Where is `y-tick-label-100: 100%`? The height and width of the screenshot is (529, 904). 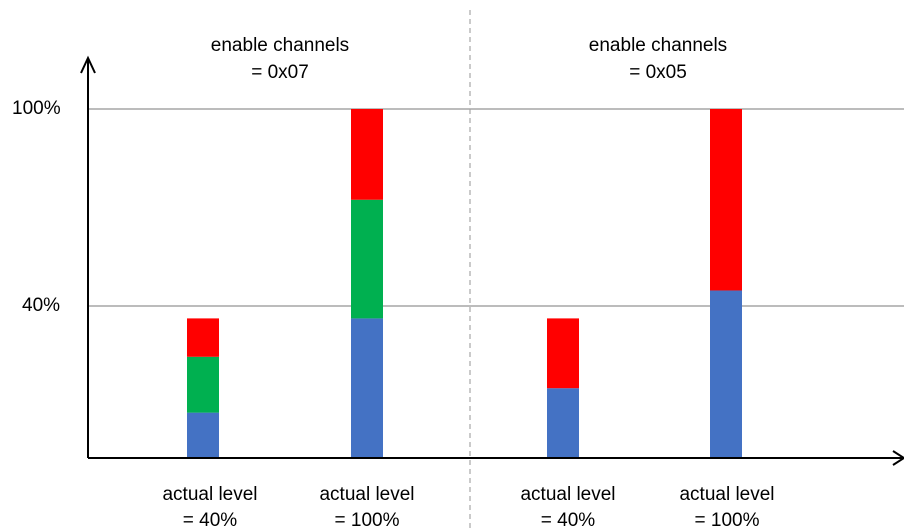 y-tick-label-100: 100% is located at coordinates (36, 108).